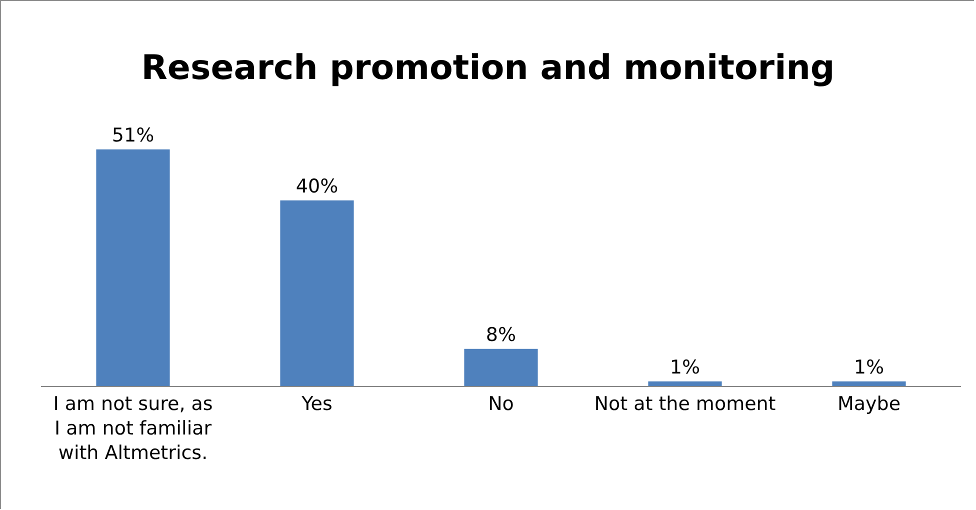 The width and height of the screenshot is (976, 510). Describe the element at coordinates (317, 186) in the screenshot. I see `data-label: 40%` at that location.